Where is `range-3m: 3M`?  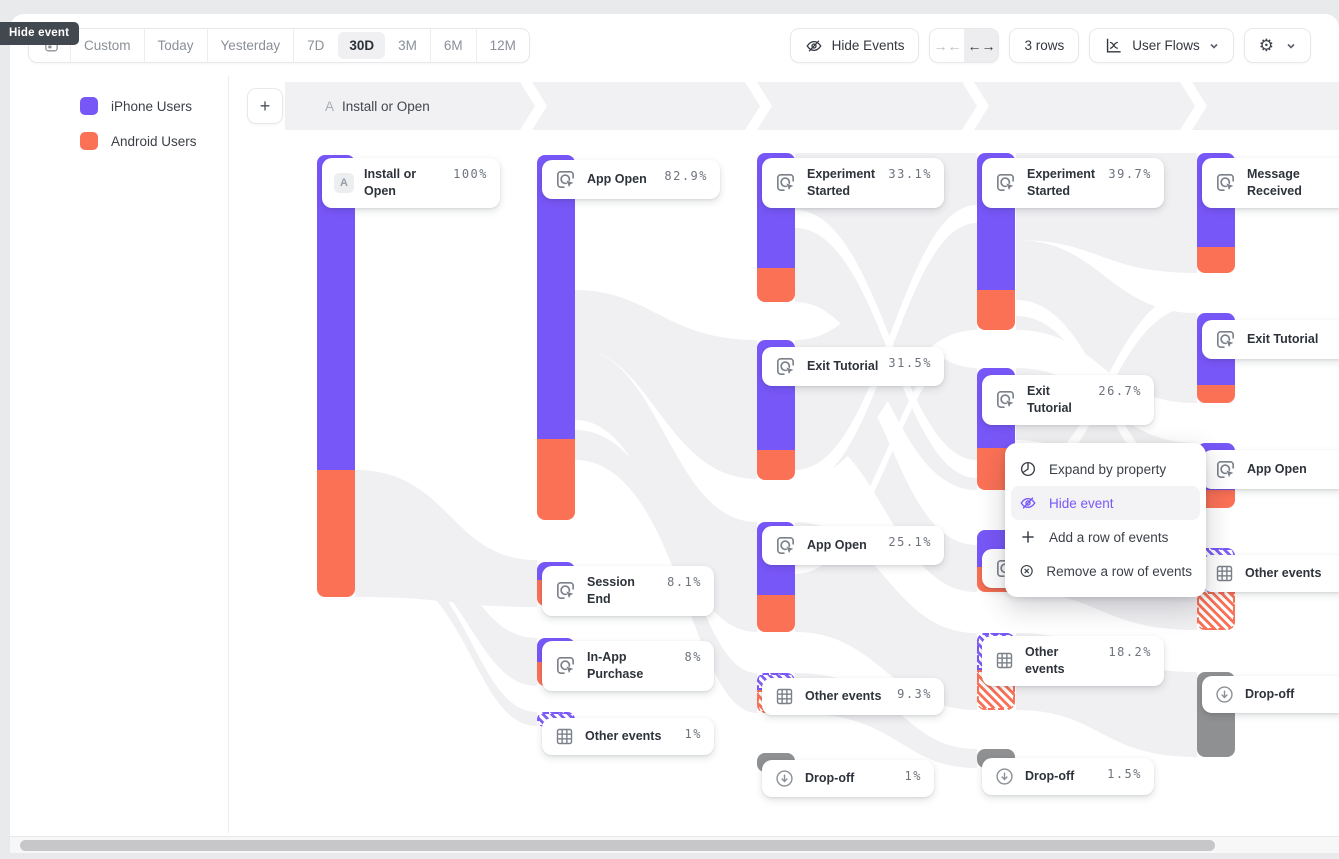 range-3m: 3M is located at coordinates (407, 45).